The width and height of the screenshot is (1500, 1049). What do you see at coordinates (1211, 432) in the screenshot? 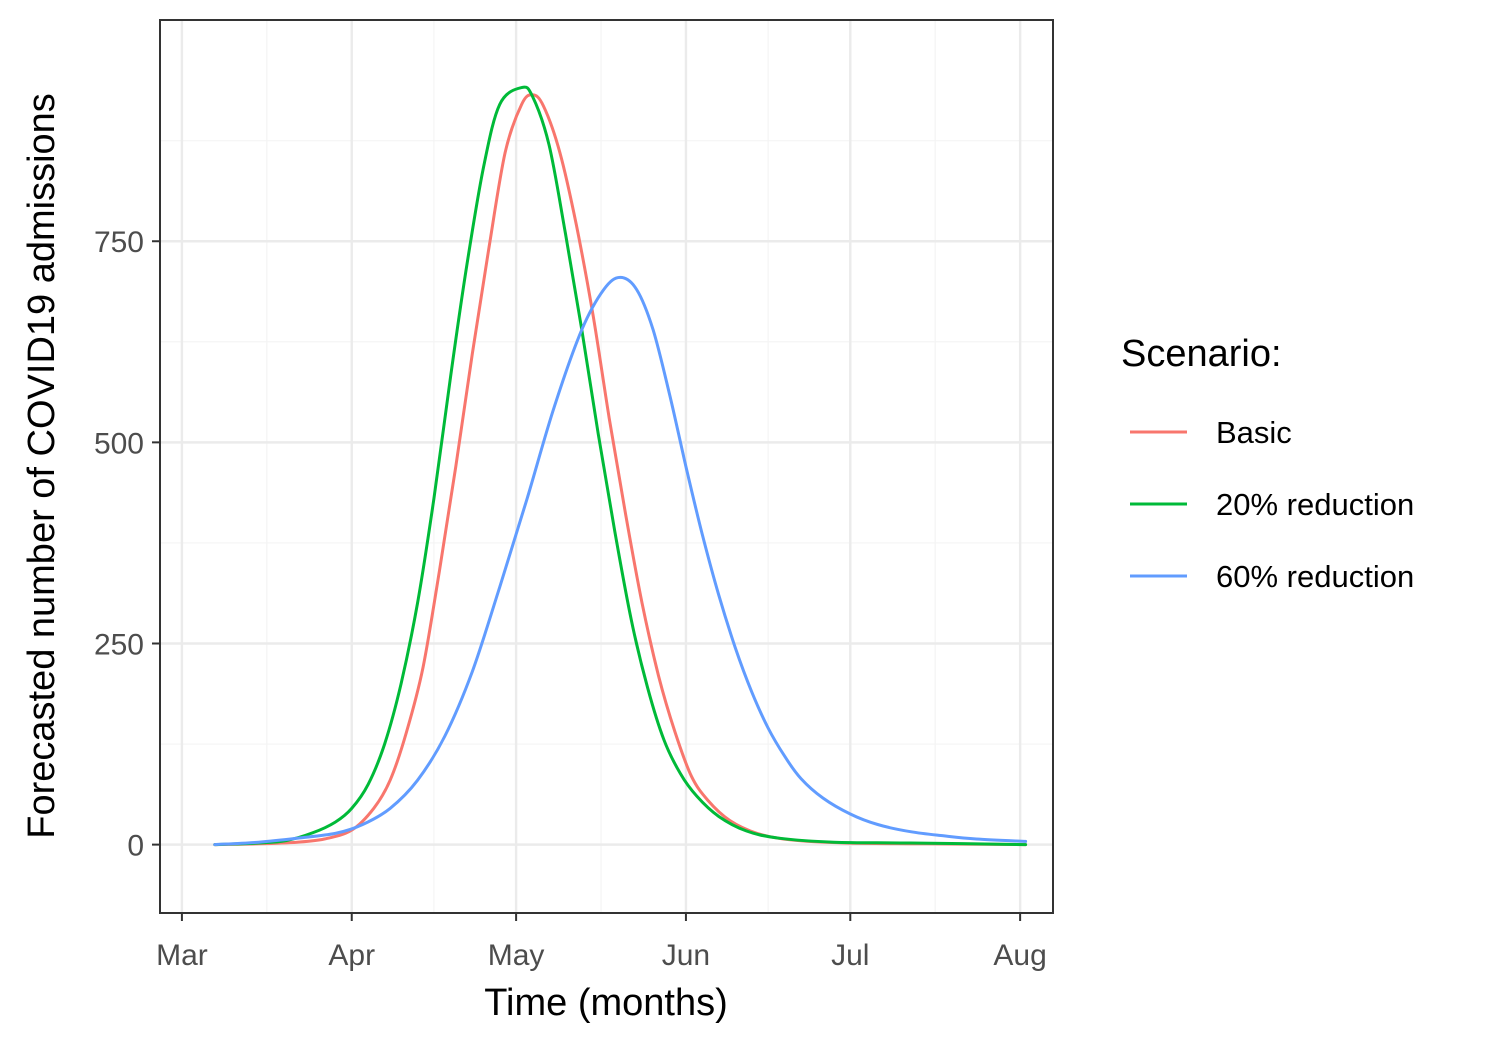
I see `legend-item-basic: Basic` at bounding box center [1211, 432].